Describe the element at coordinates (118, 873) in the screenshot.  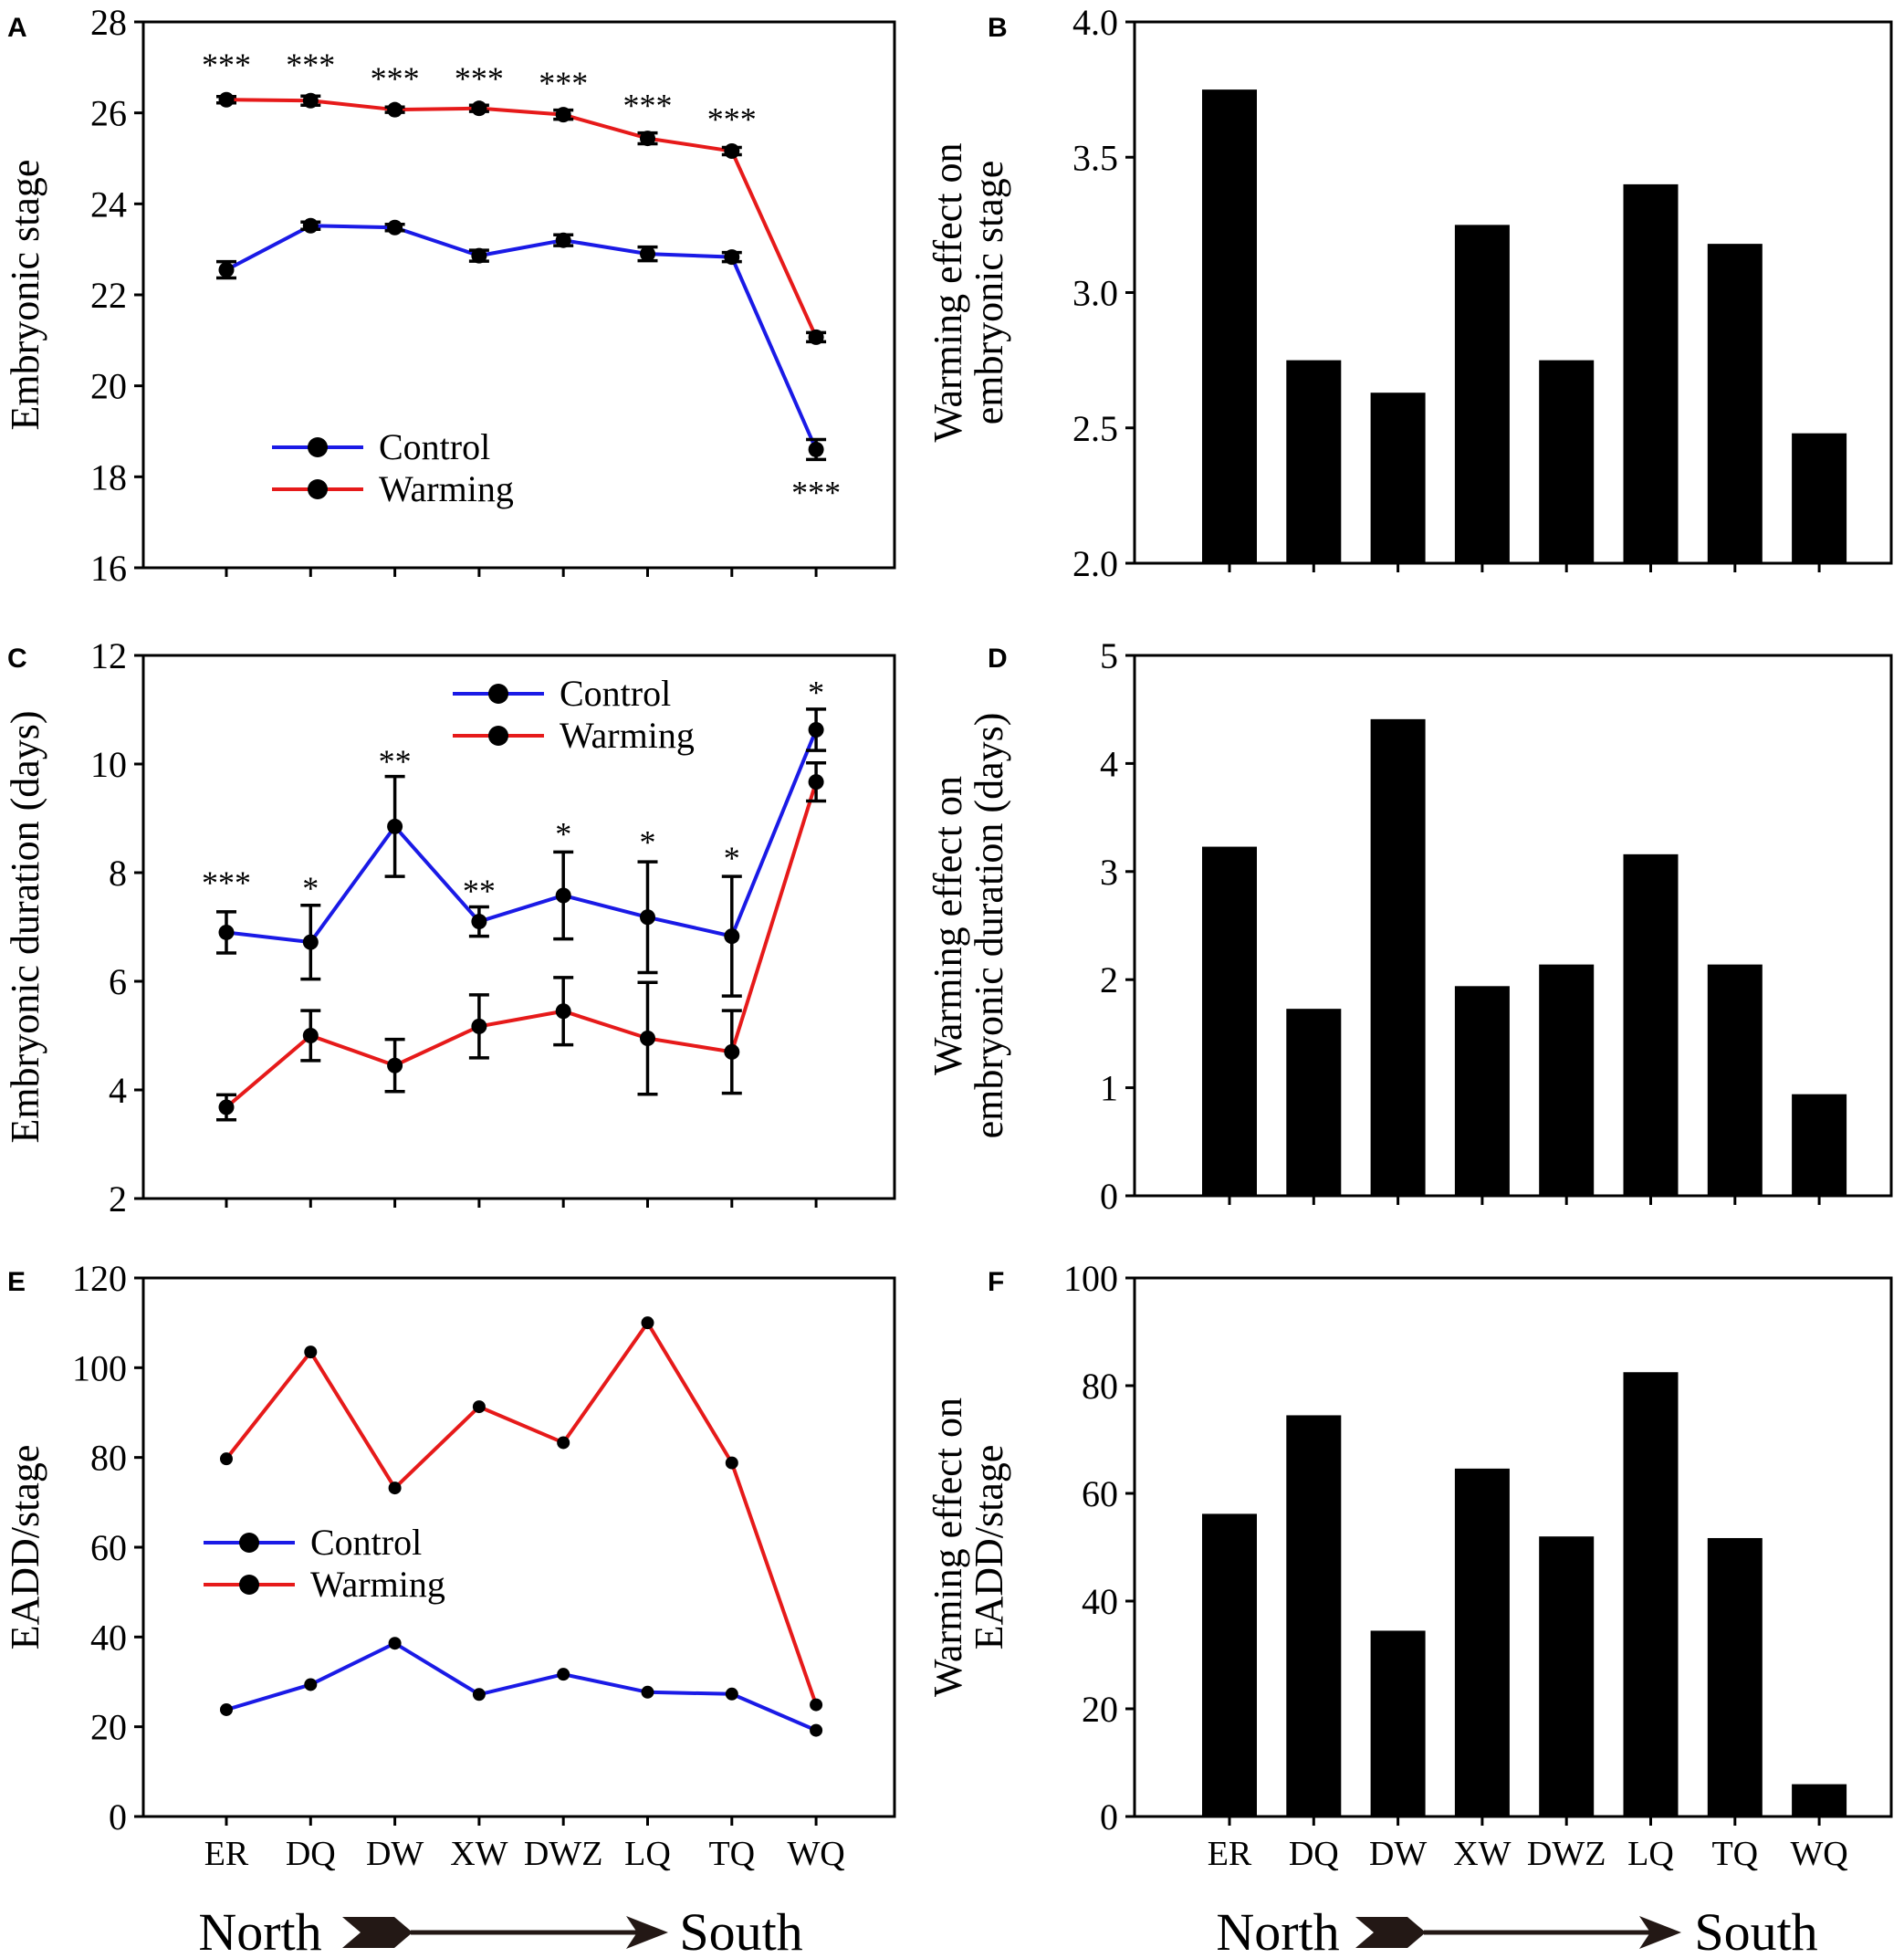
I see `y-tick-label: 8` at that location.